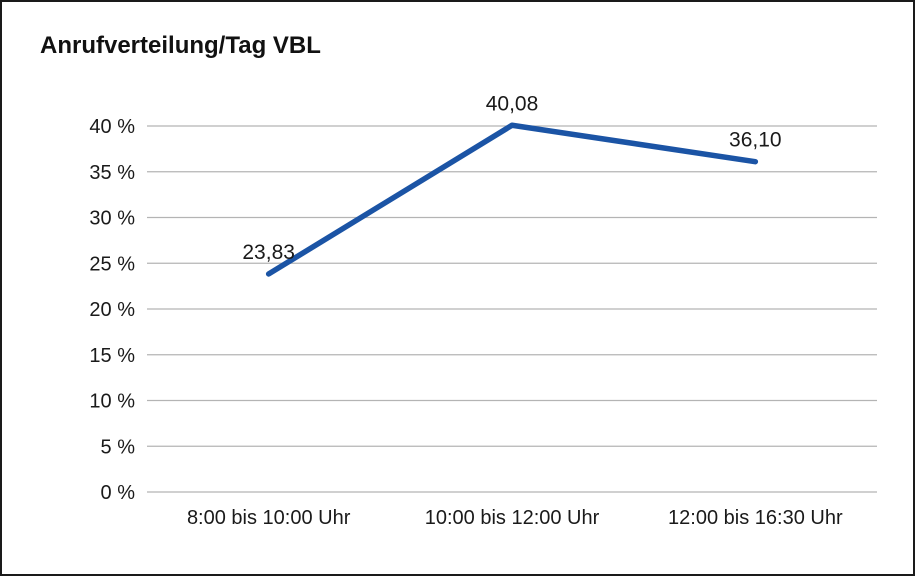  What do you see at coordinates (112, 356) in the screenshot?
I see `y-axis-tick-label: 15 %` at bounding box center [112, 356].